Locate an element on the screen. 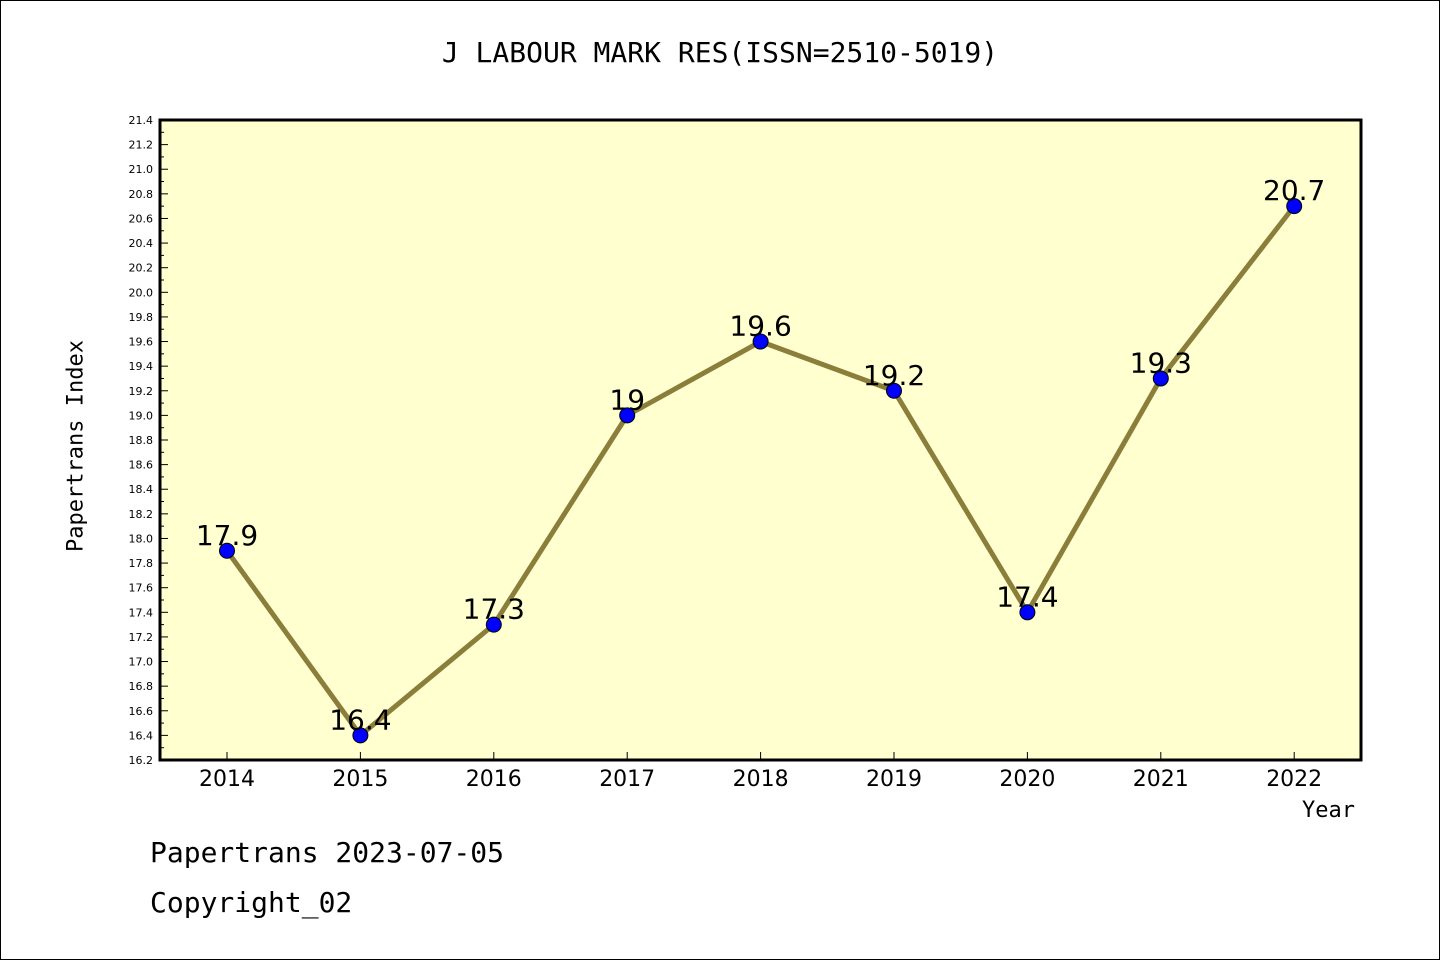 This screenshot has height=960, width=1440. data-label: 17.3 is located at coordinates (494, 609).